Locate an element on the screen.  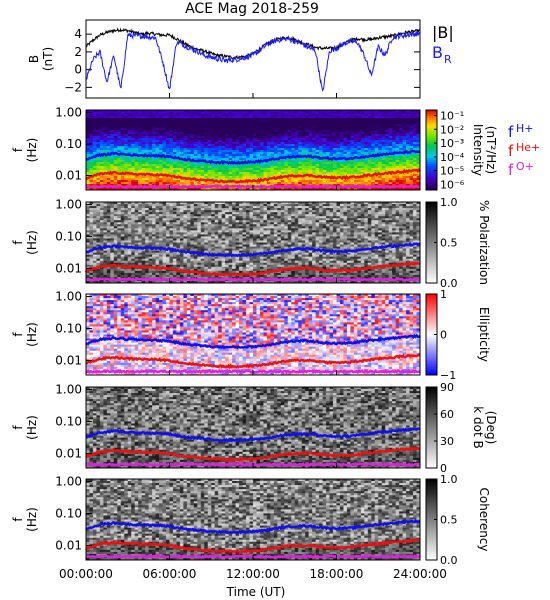
colorbar-label: Intensity is located at coordinates (478, 150).